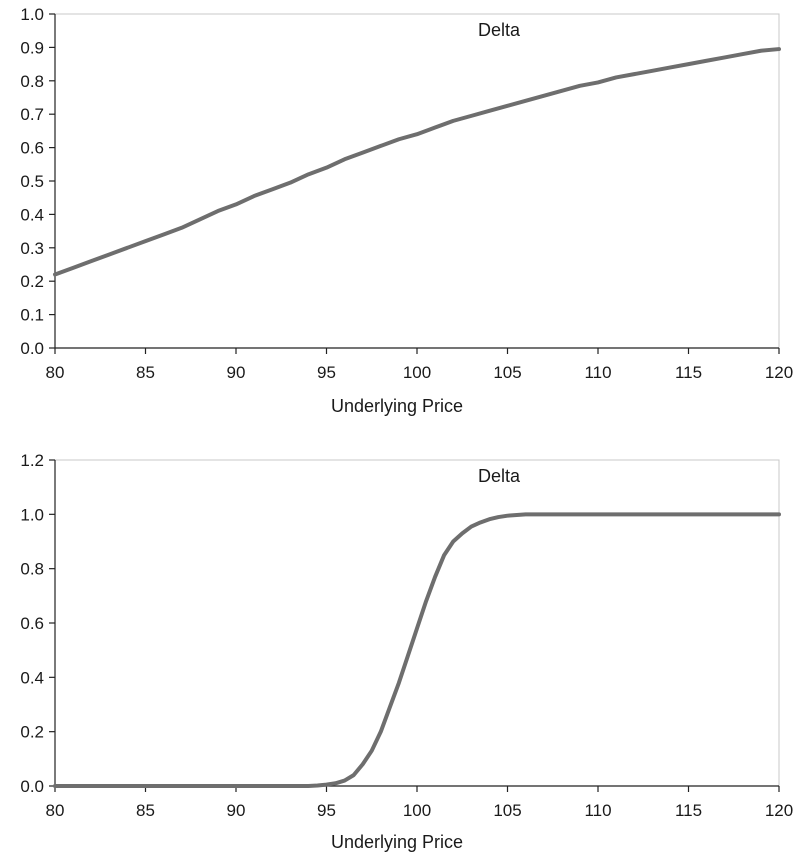 The image size is (804, 852). Describe the element at coordinates (32, 248) in the screenshot. I see `y-tick-label: 0.3` at that location.